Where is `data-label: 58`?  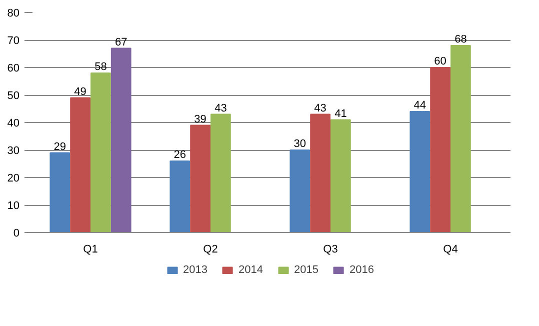
data-label: 58 is located at coordinates (100, 67).